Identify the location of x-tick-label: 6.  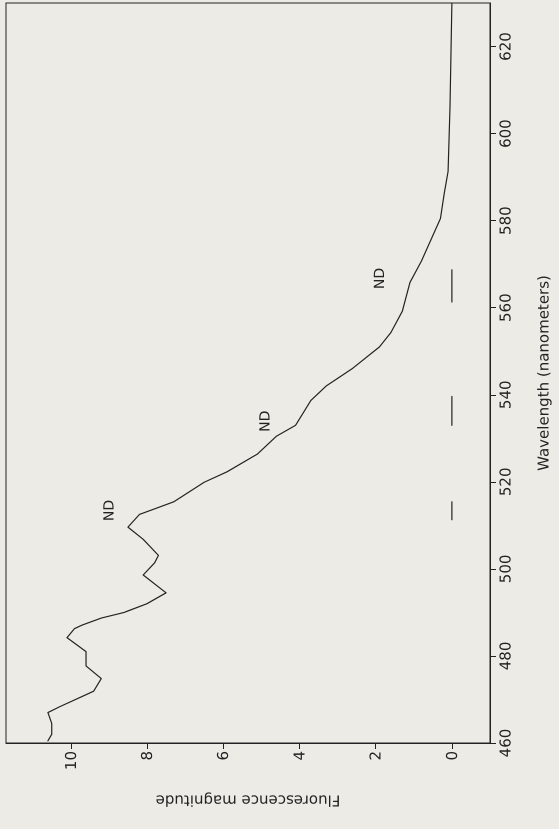
(223, 756).